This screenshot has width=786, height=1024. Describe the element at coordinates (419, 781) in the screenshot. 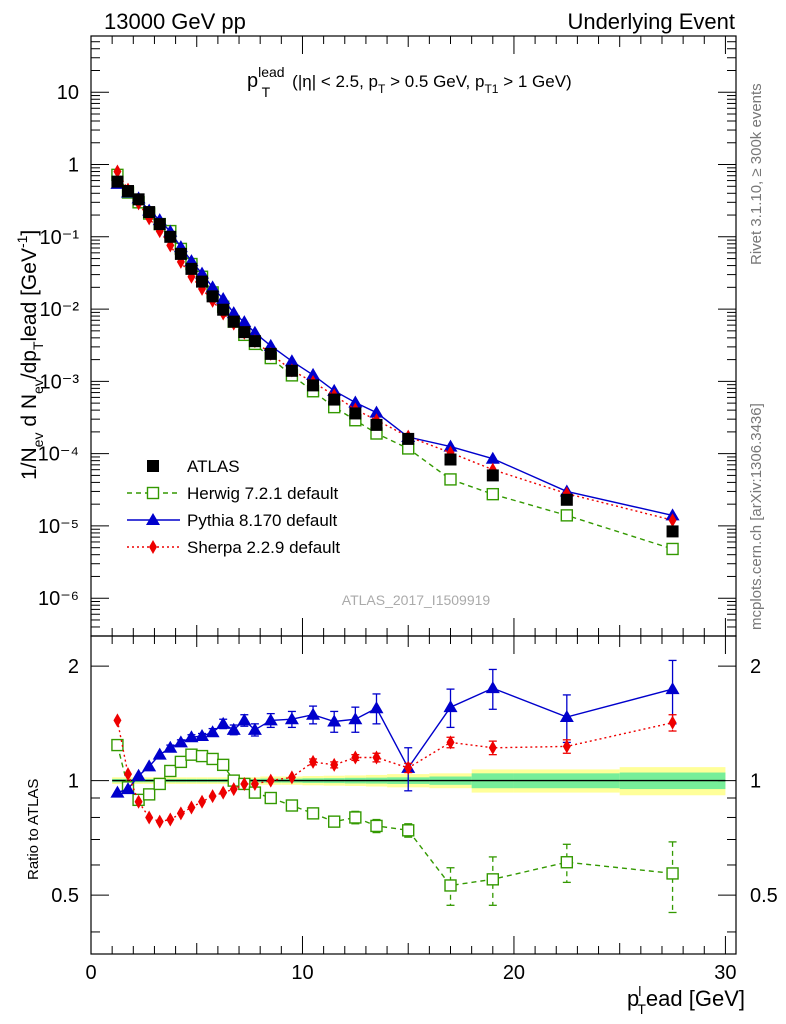

I see `ratio-bands` at that location.